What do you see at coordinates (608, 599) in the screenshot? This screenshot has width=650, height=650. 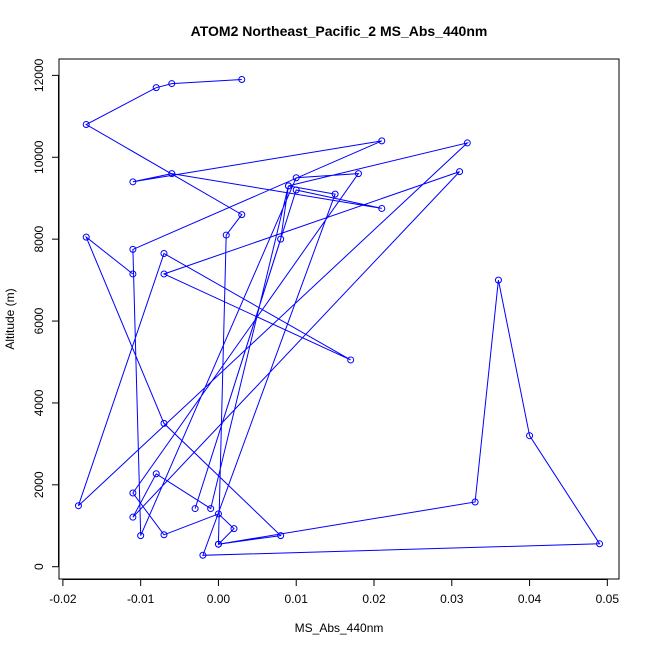 I see `x-tick-label: 0.05` at bounding box center [608, 599].